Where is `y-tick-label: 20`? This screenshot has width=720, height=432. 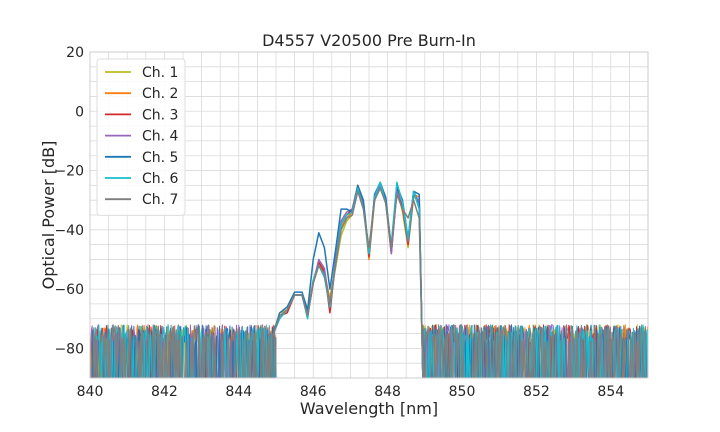
y-tick-label: 20 is located at coordinates (75, 53).